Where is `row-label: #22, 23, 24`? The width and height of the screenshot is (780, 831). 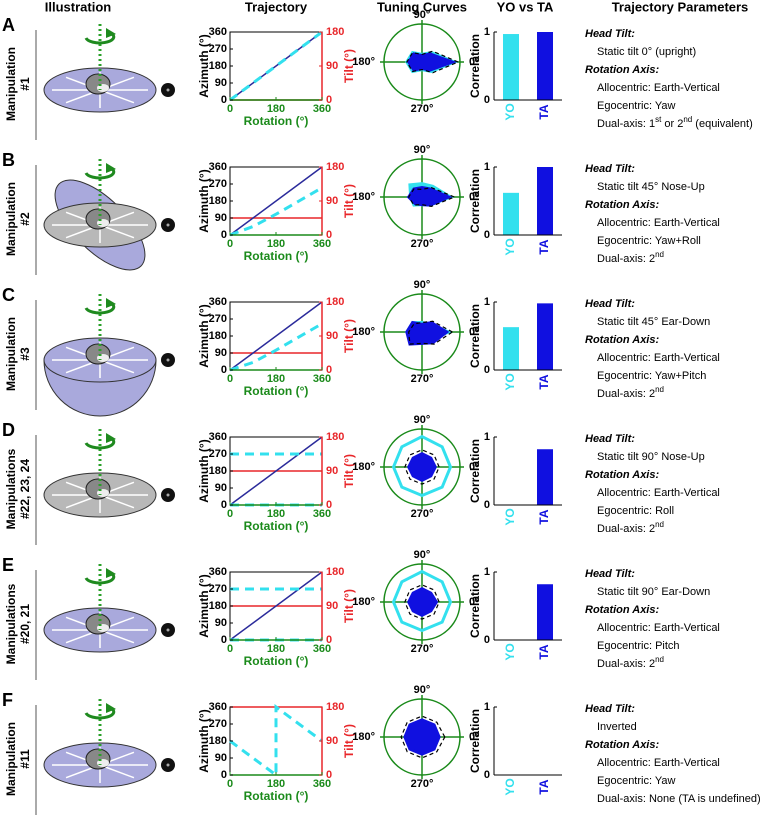 row-label: #22, 23, 24 is located at coordinates (25, 489).